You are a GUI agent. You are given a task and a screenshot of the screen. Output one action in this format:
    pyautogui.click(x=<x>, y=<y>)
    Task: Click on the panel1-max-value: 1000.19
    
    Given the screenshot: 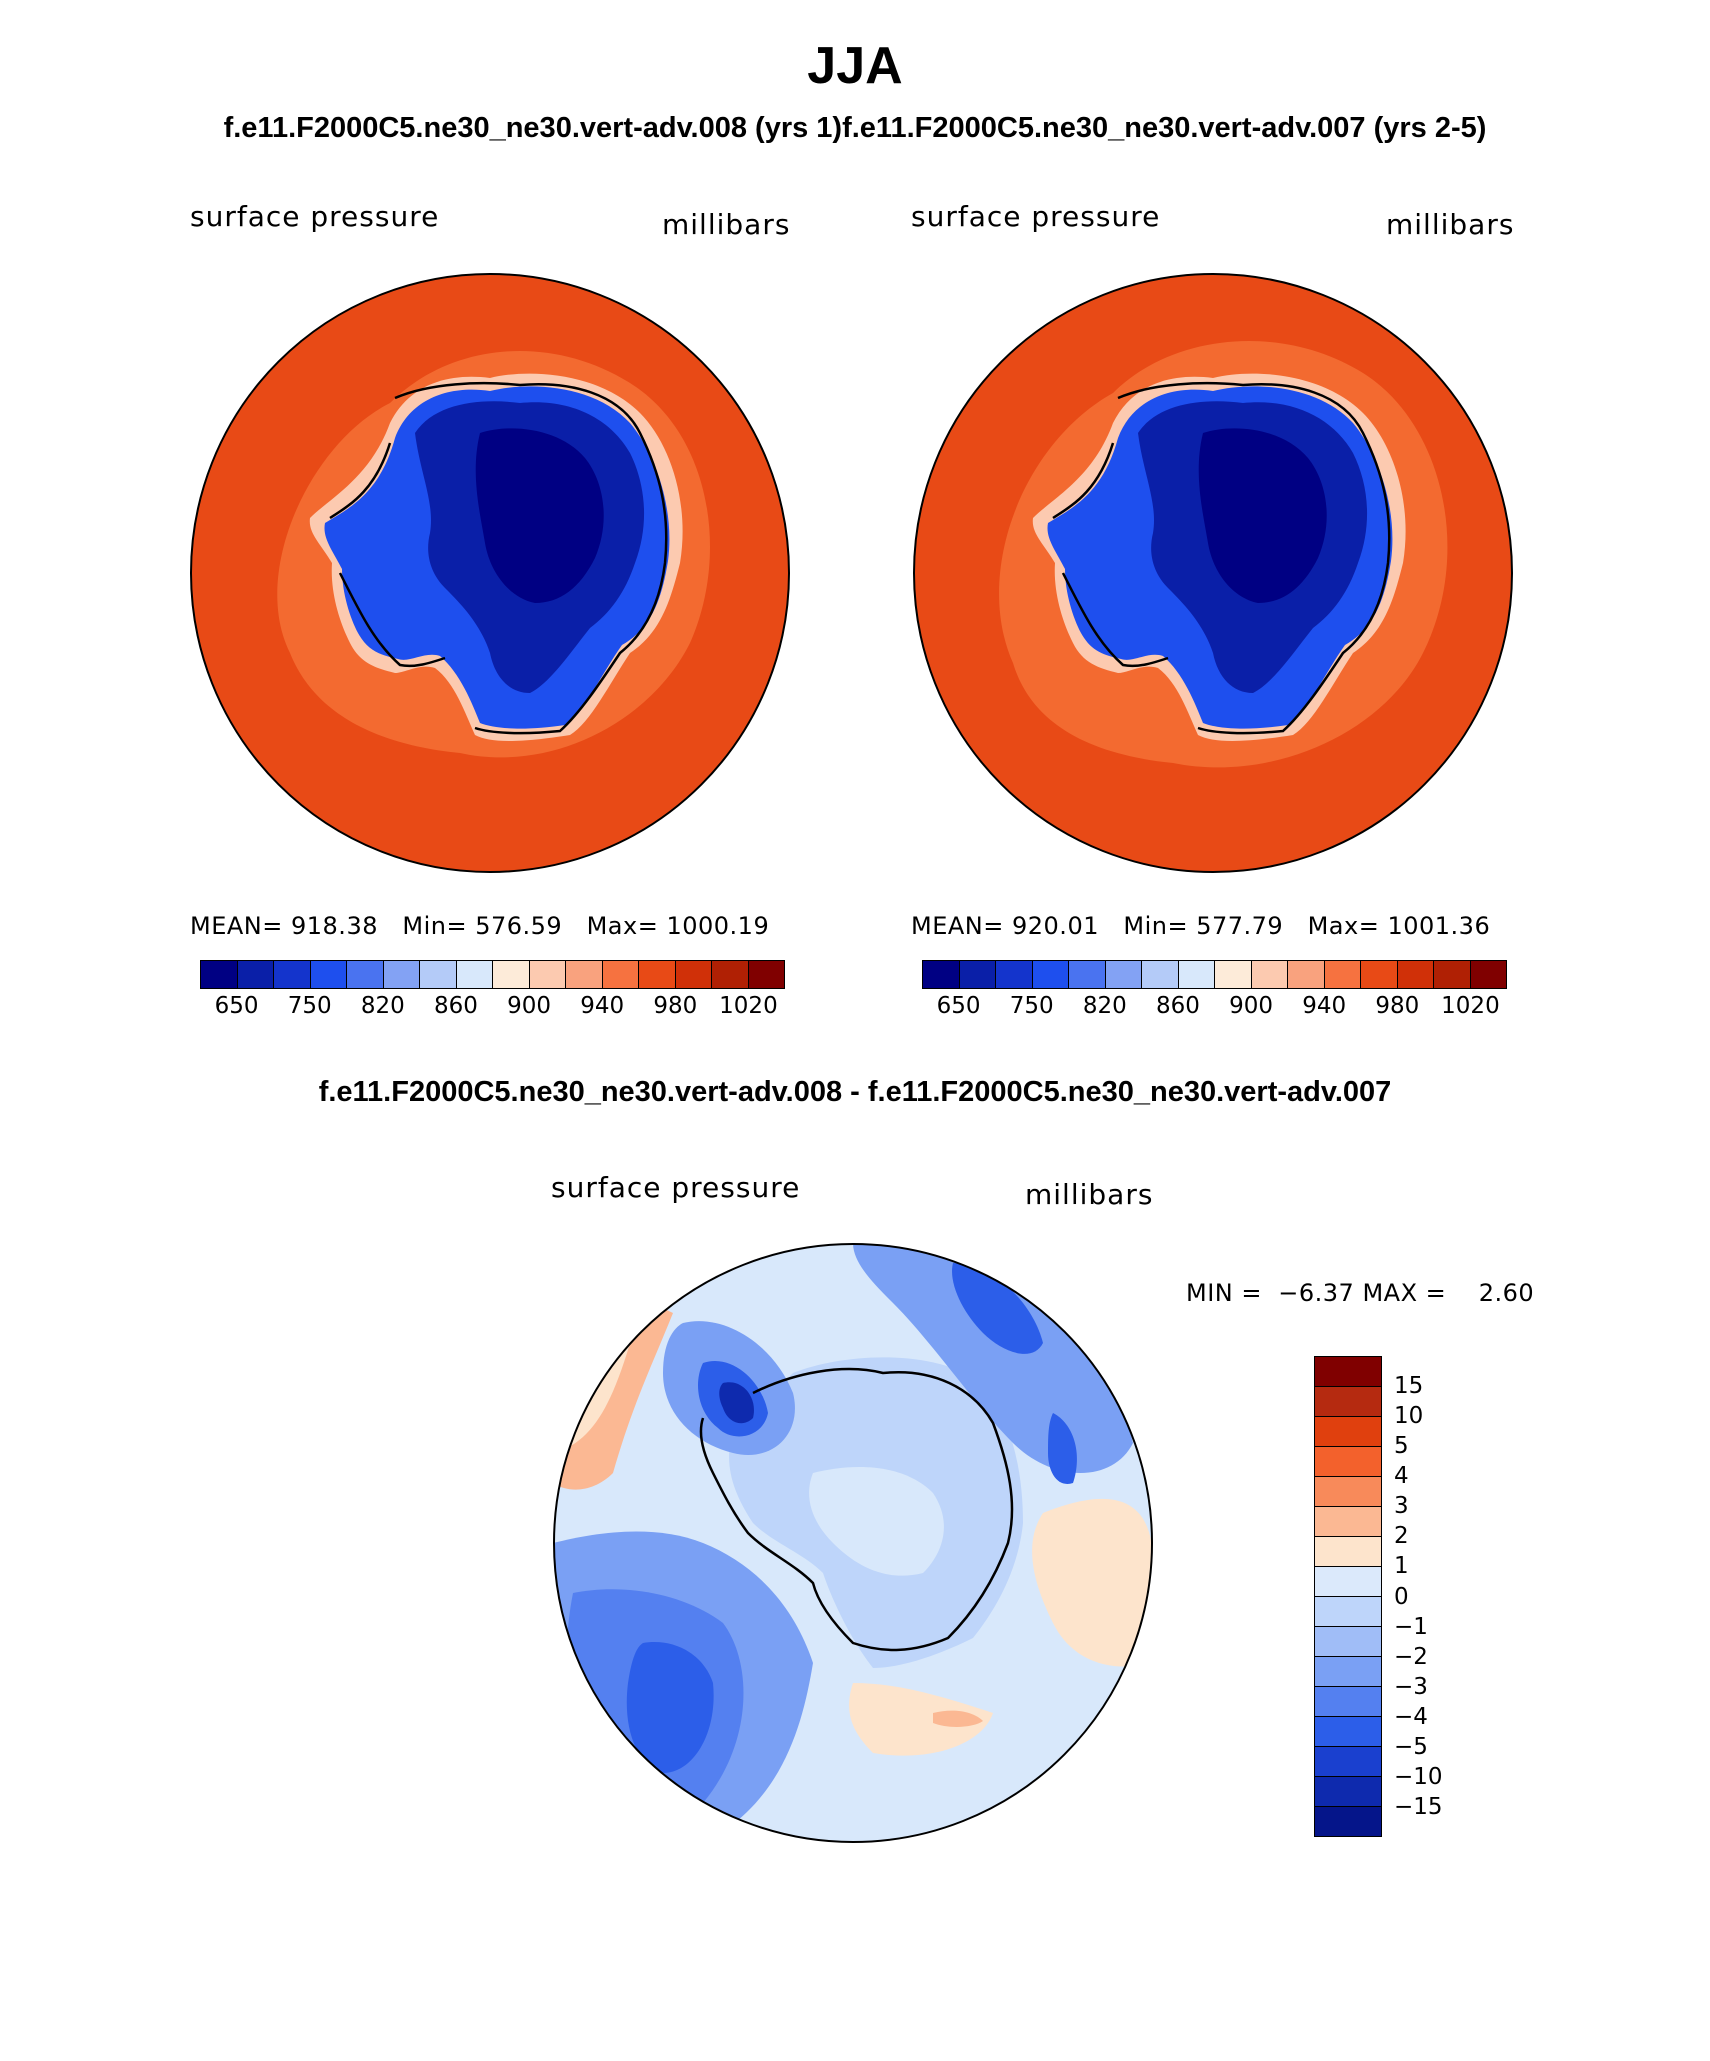 What is the action you would take?
    pyautogui.click(x=718, y=926)
    